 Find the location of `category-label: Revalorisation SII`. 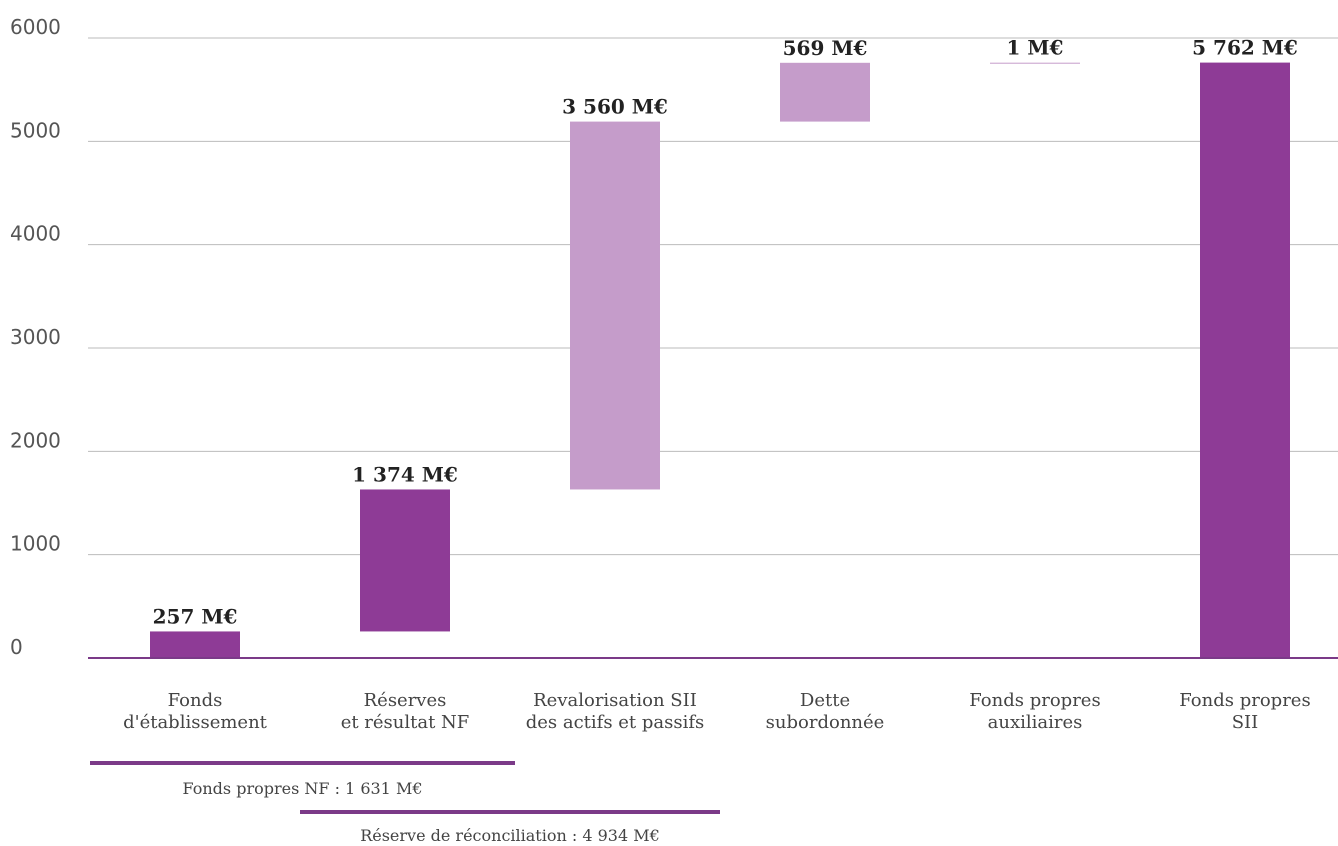

category-label: Revalorisation SII is located at coordinates (615, 700).